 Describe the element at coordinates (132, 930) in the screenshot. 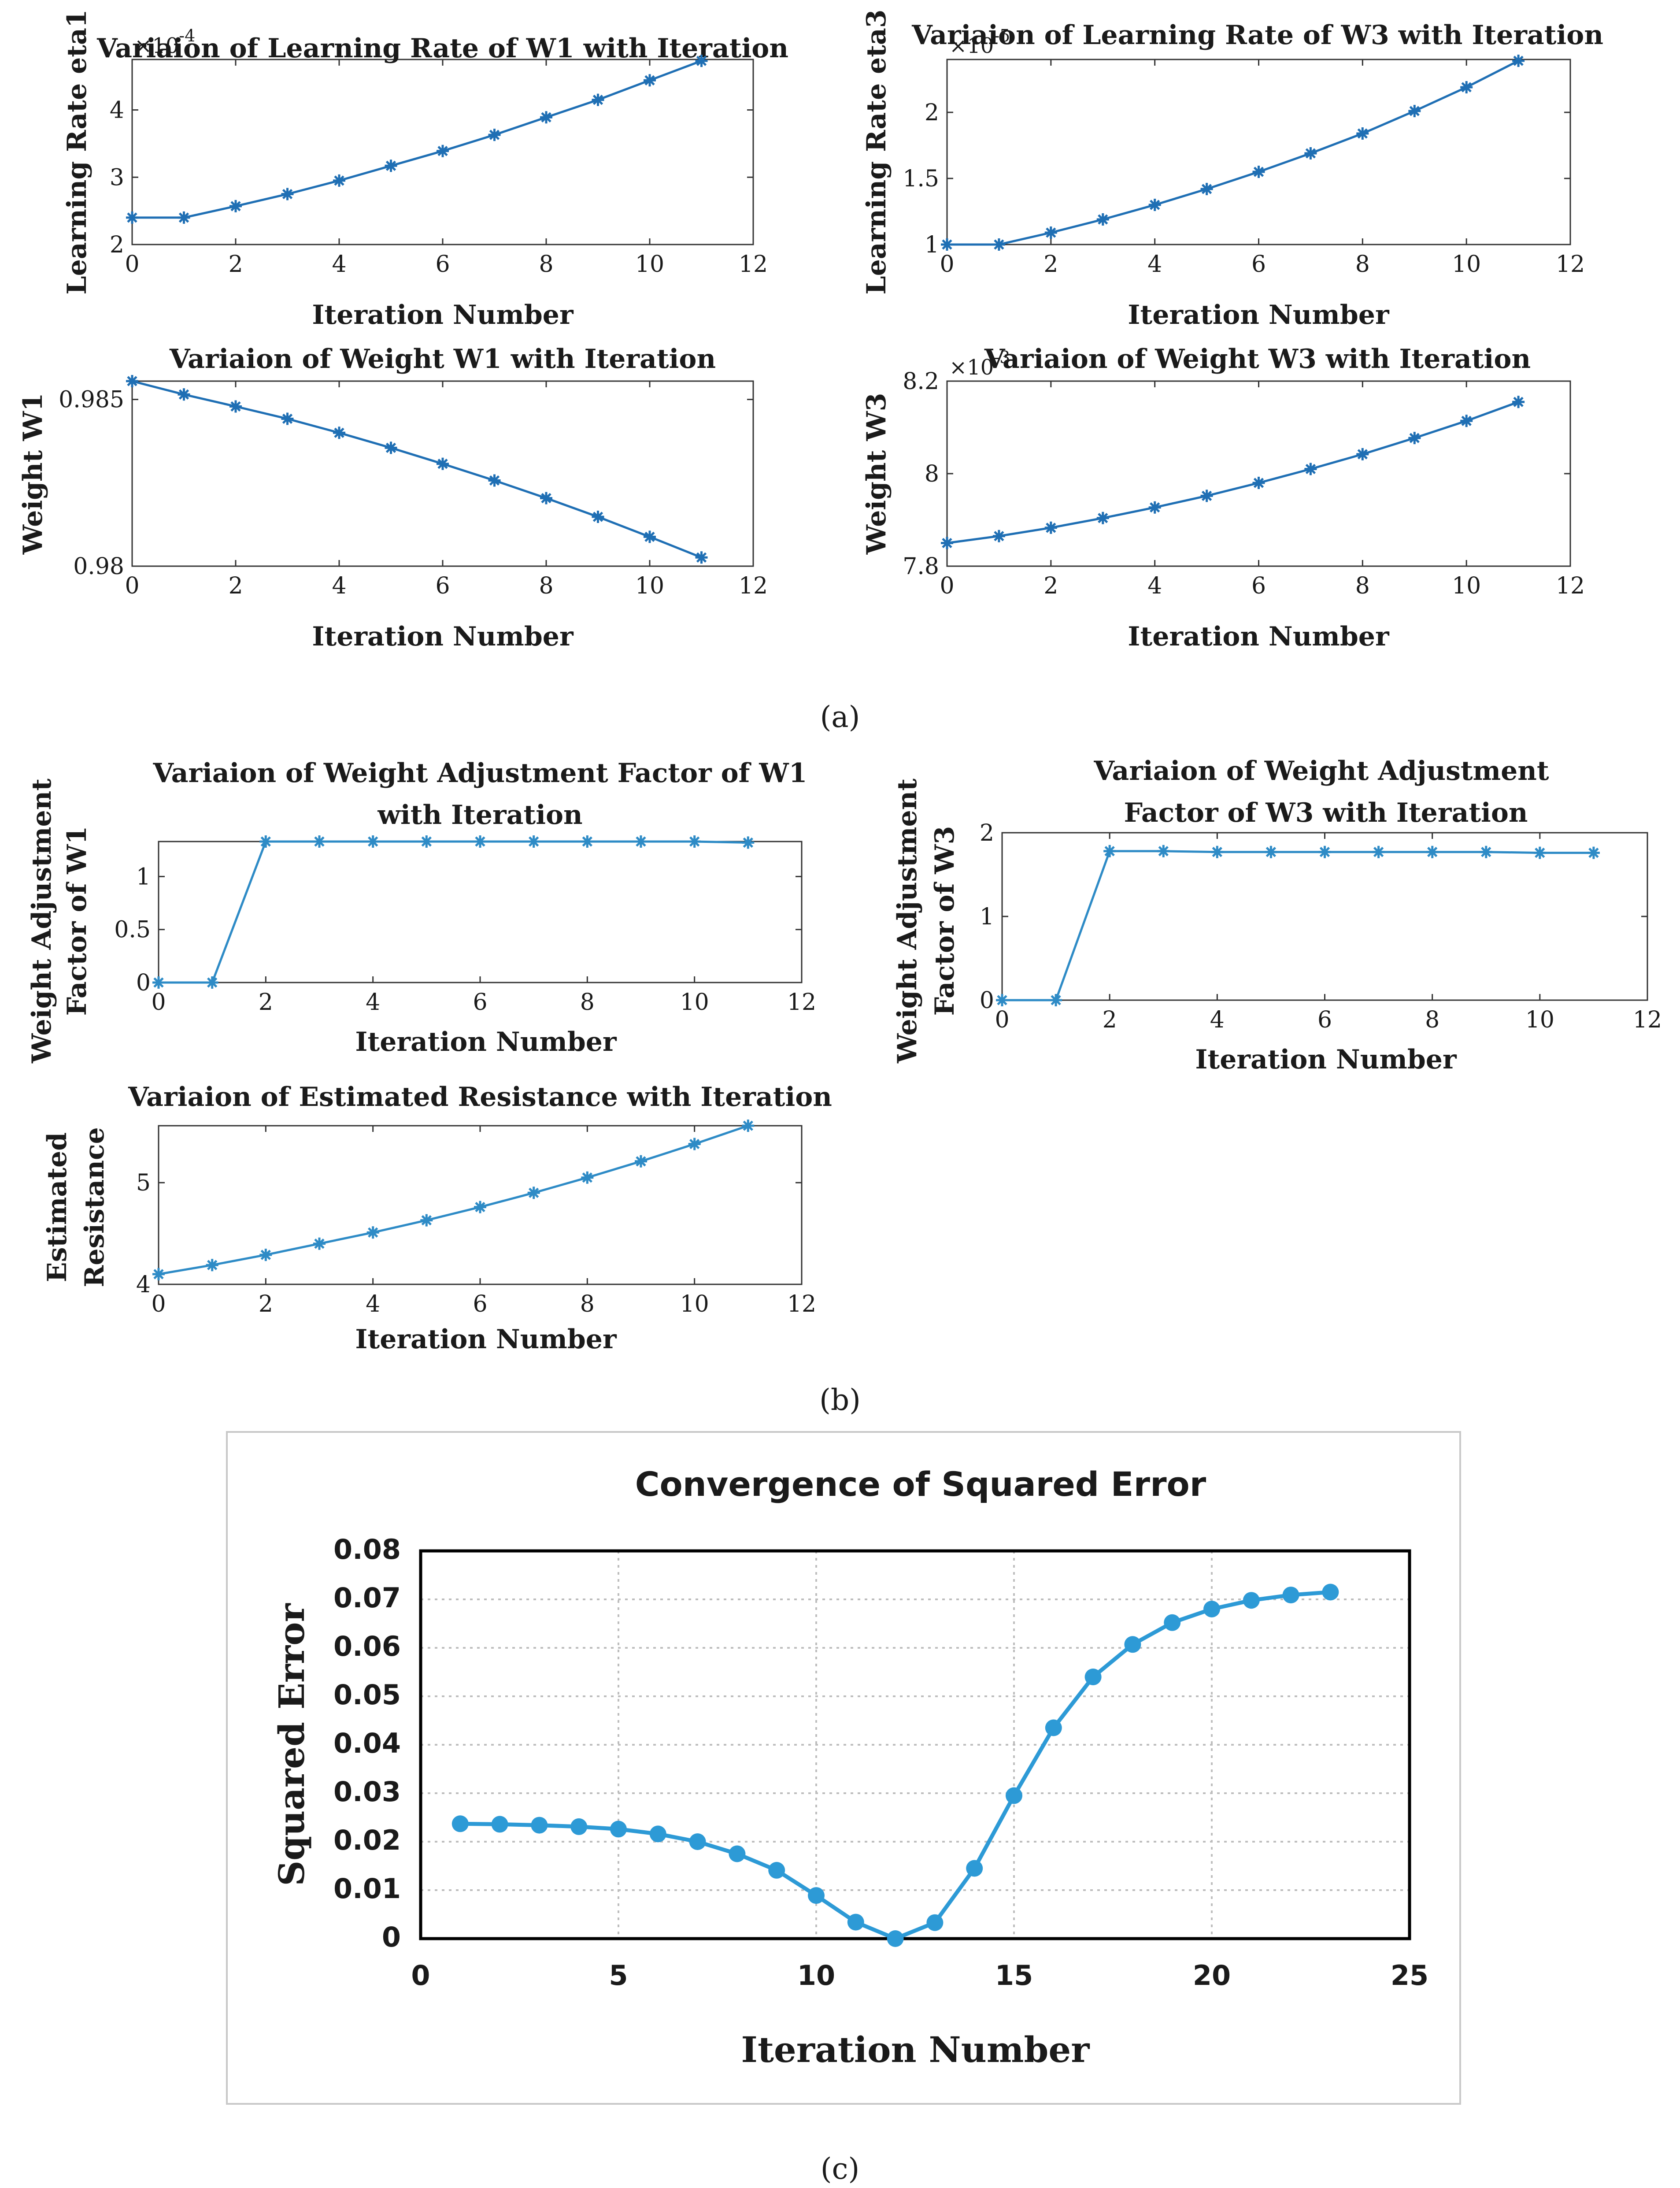

I see `y-tick-label: 0.5` at that location.